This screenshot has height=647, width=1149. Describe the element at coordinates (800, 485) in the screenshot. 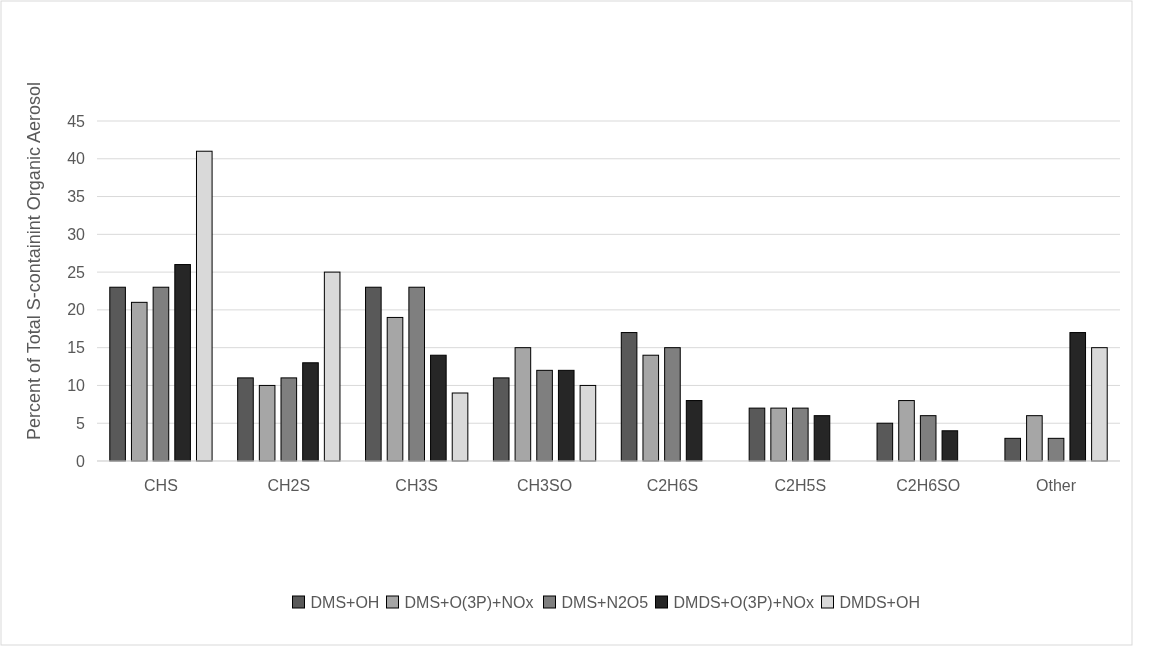

I see `x-tick-label: C2H5S` at that location.